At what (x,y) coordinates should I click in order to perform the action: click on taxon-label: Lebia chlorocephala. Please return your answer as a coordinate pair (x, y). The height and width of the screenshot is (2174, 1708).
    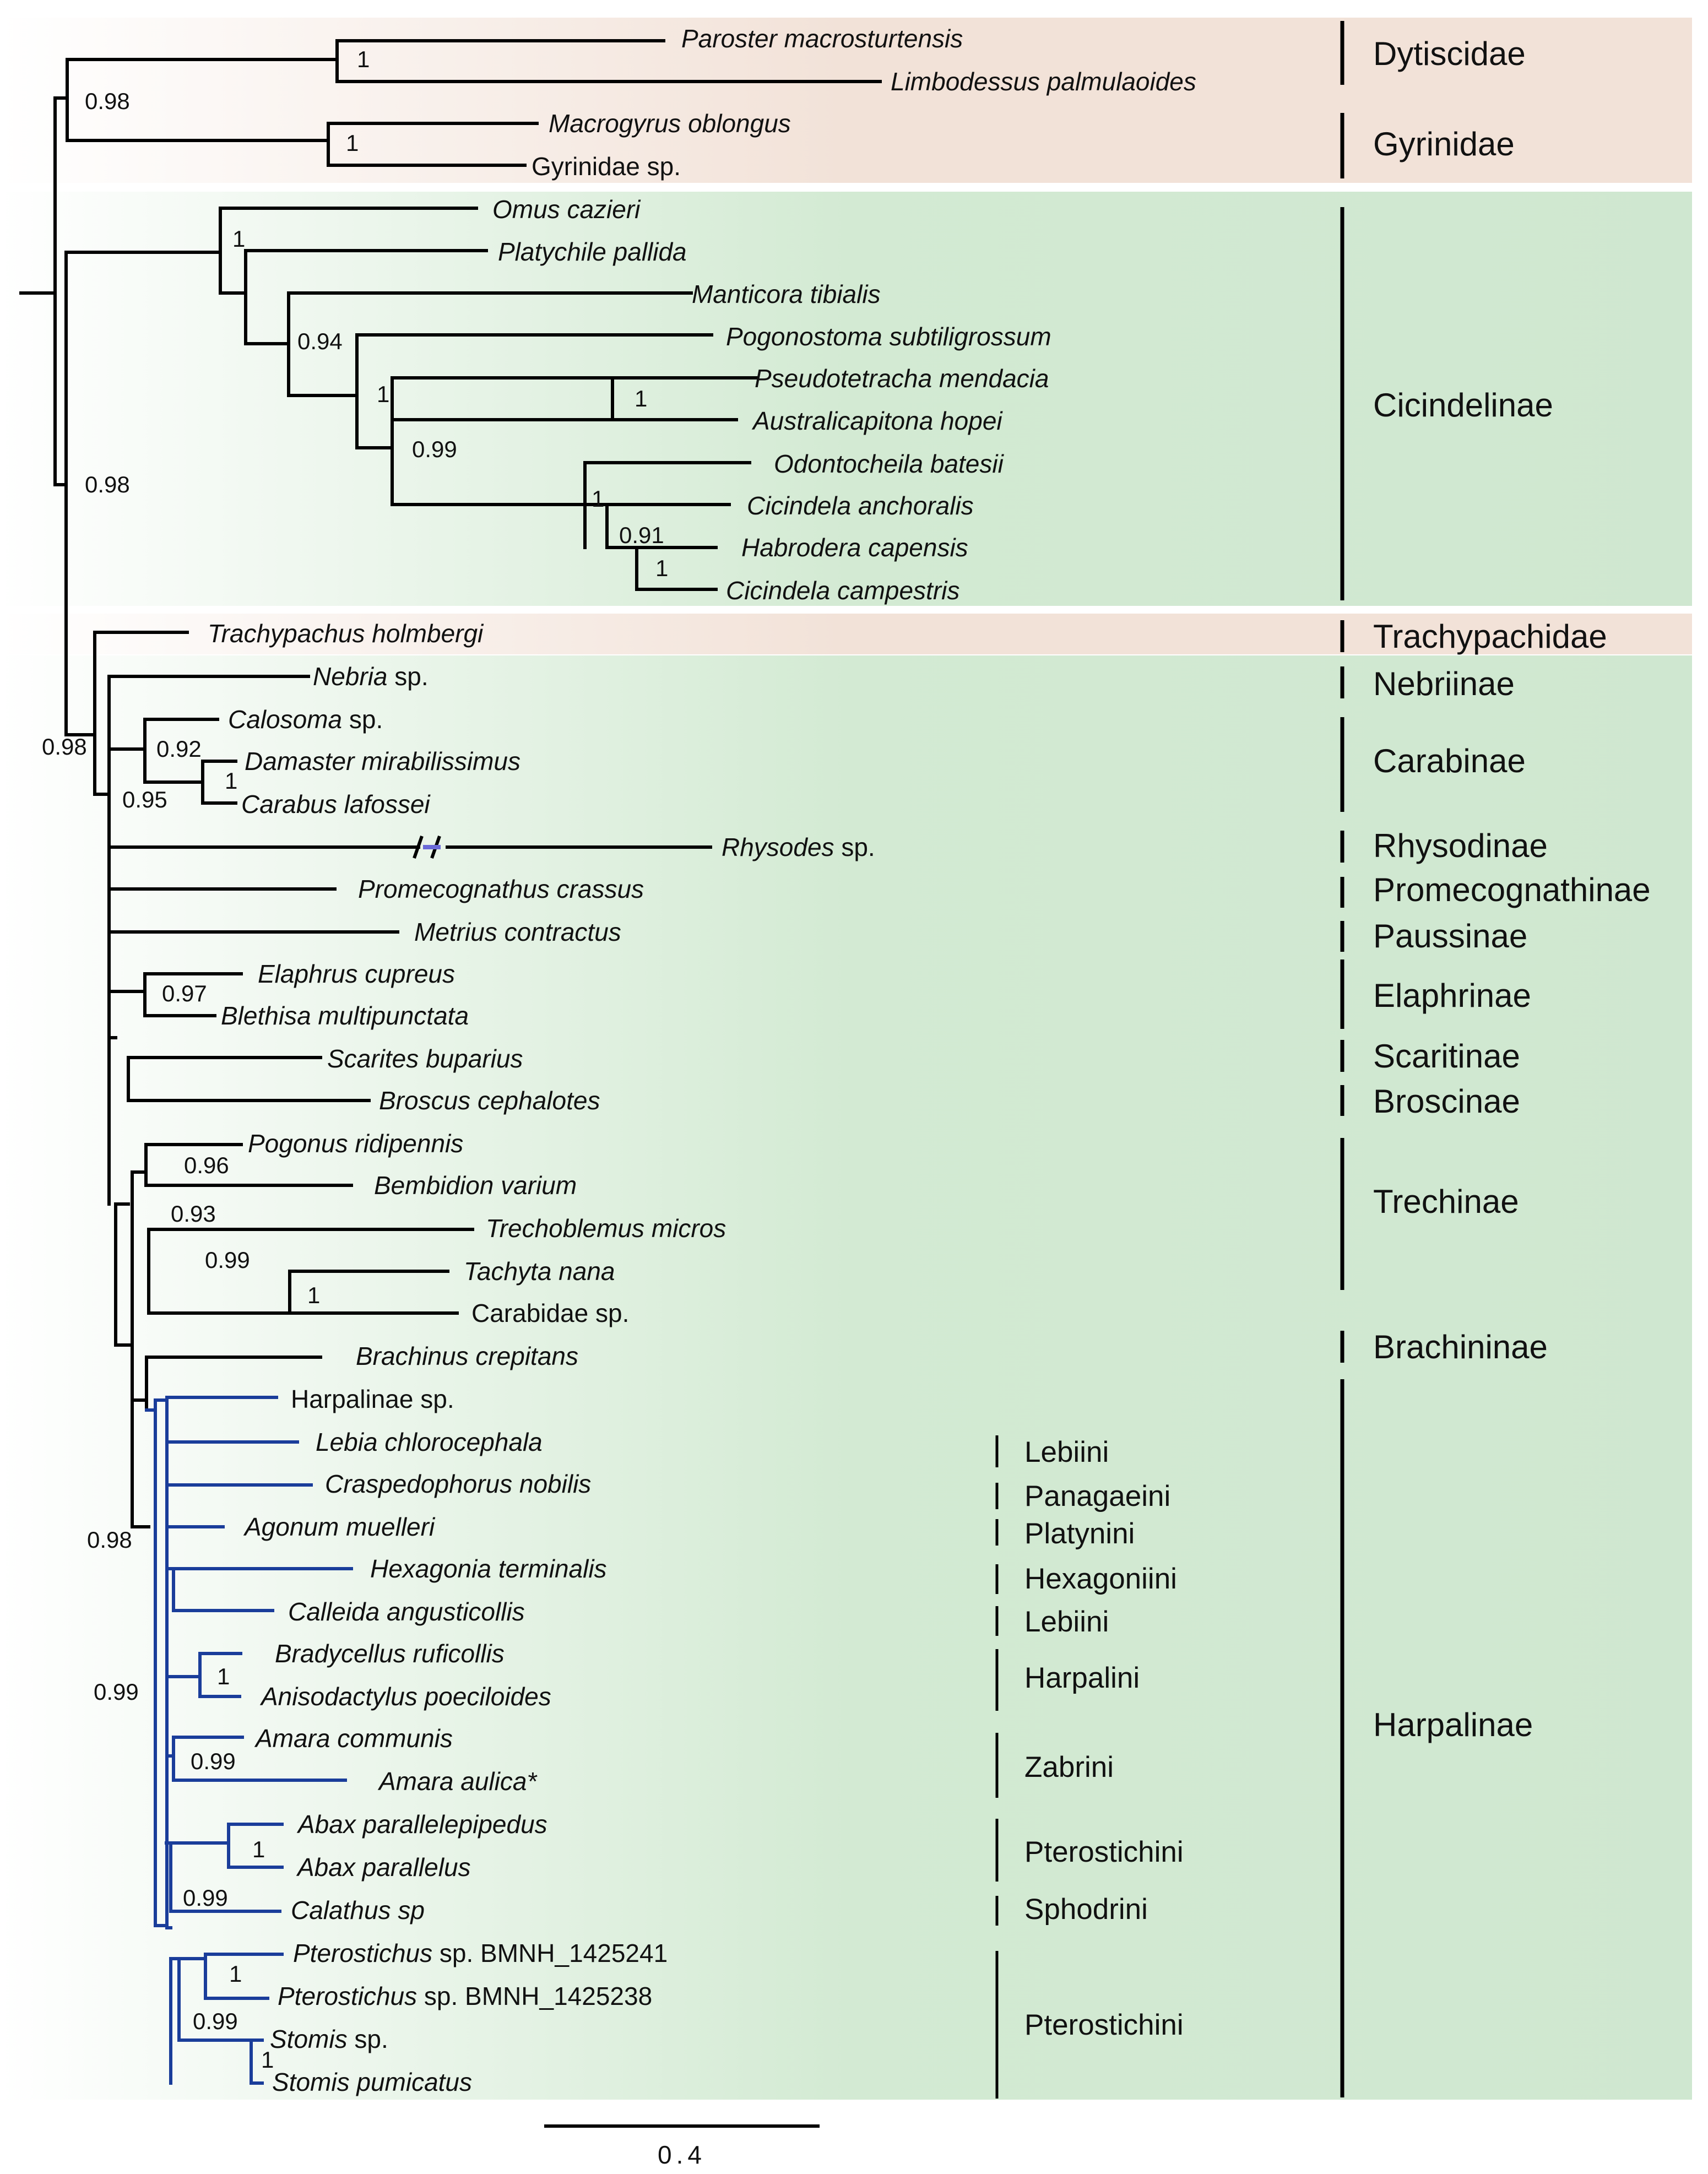
    Looking at the image, I should click on (429, 1442).